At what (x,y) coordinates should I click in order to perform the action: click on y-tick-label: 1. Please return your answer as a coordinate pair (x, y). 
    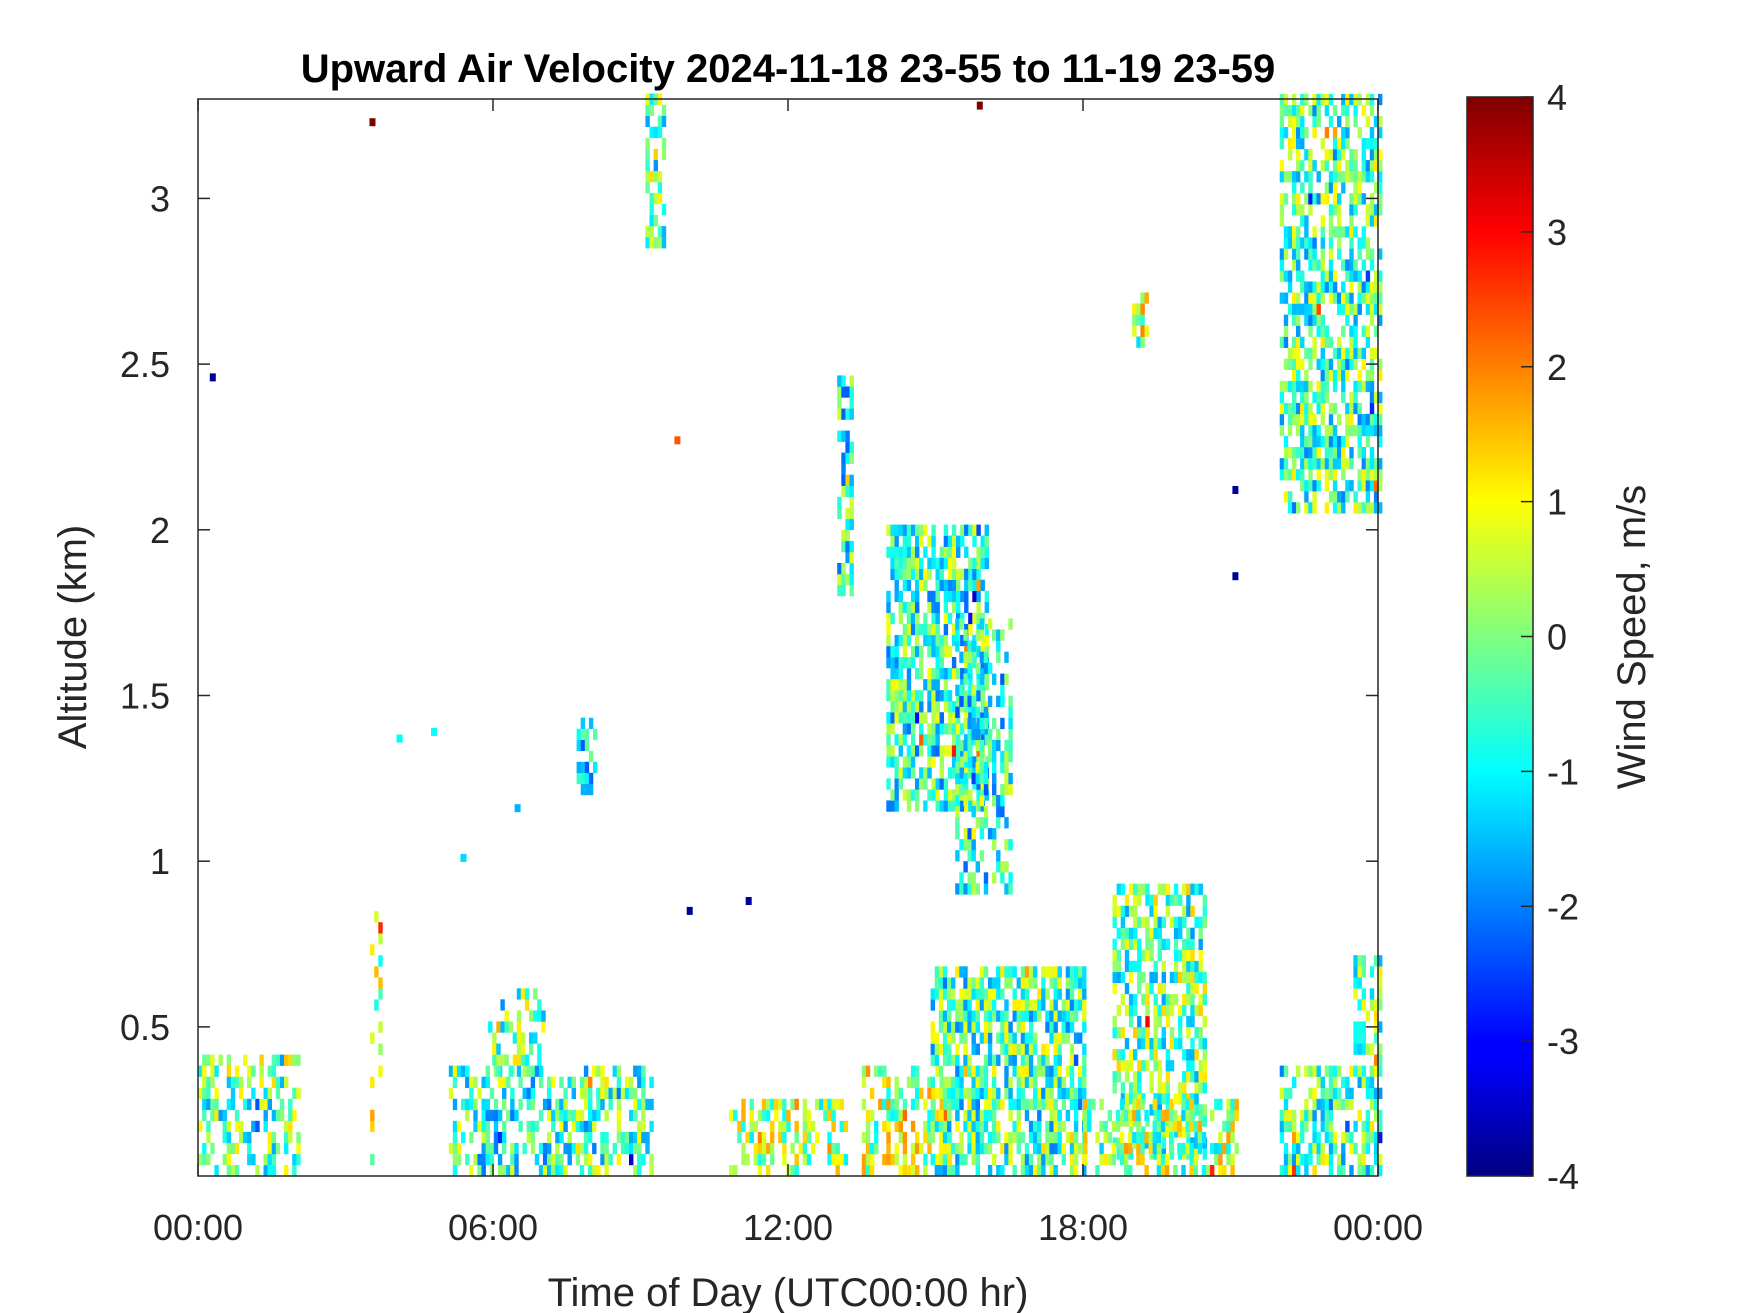
    Looking at the image, I should click on (160, 861).